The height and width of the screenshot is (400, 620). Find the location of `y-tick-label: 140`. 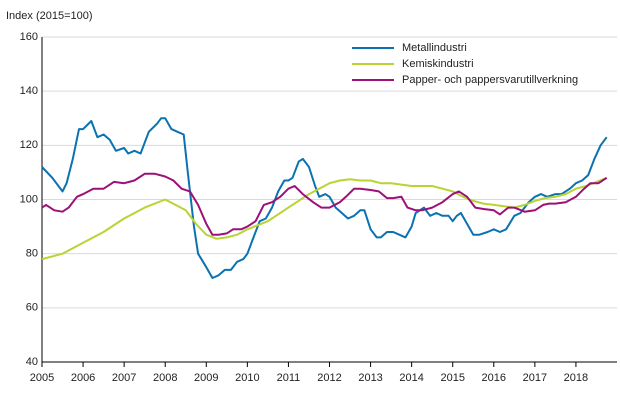

y-tick-label: 140 is located at coordinates (29, 91).